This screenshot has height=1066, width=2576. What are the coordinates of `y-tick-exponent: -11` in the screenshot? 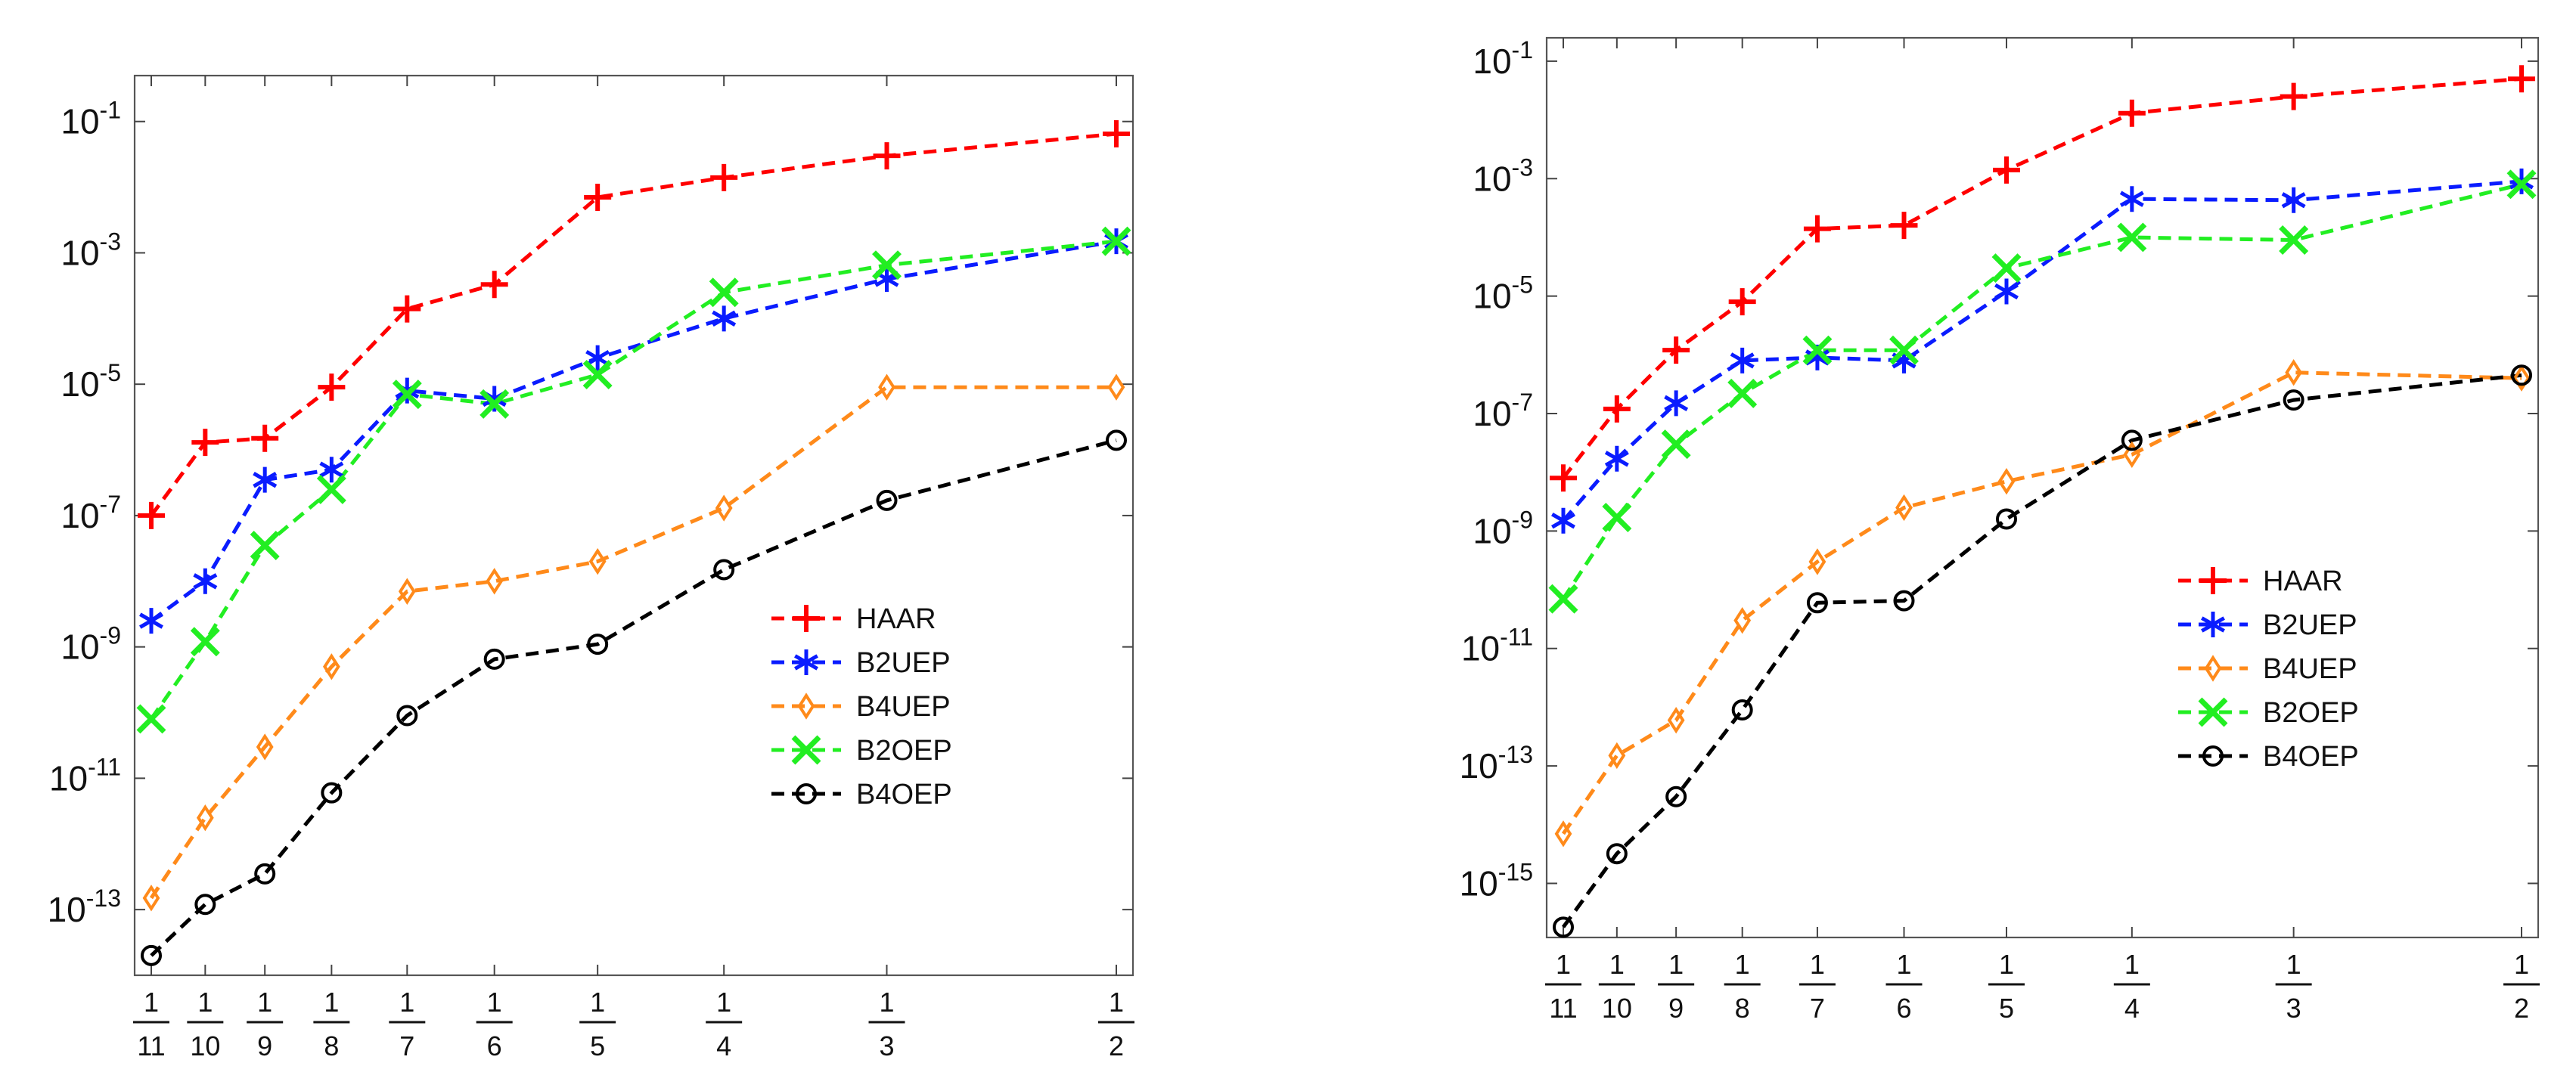 It's located at (1516, 637).